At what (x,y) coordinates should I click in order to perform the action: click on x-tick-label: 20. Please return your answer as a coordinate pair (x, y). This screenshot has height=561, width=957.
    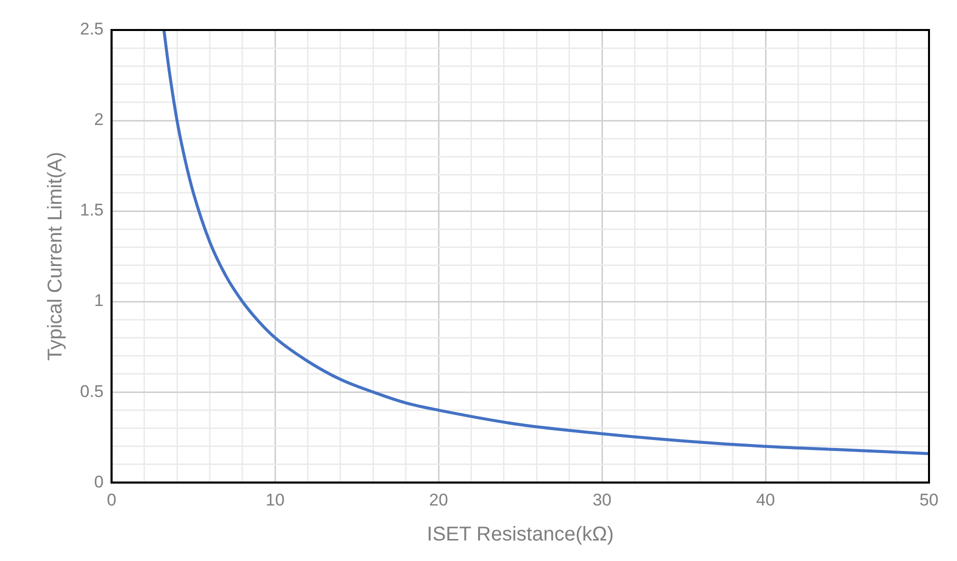
    Looking at the image, I should click on (438, 500).